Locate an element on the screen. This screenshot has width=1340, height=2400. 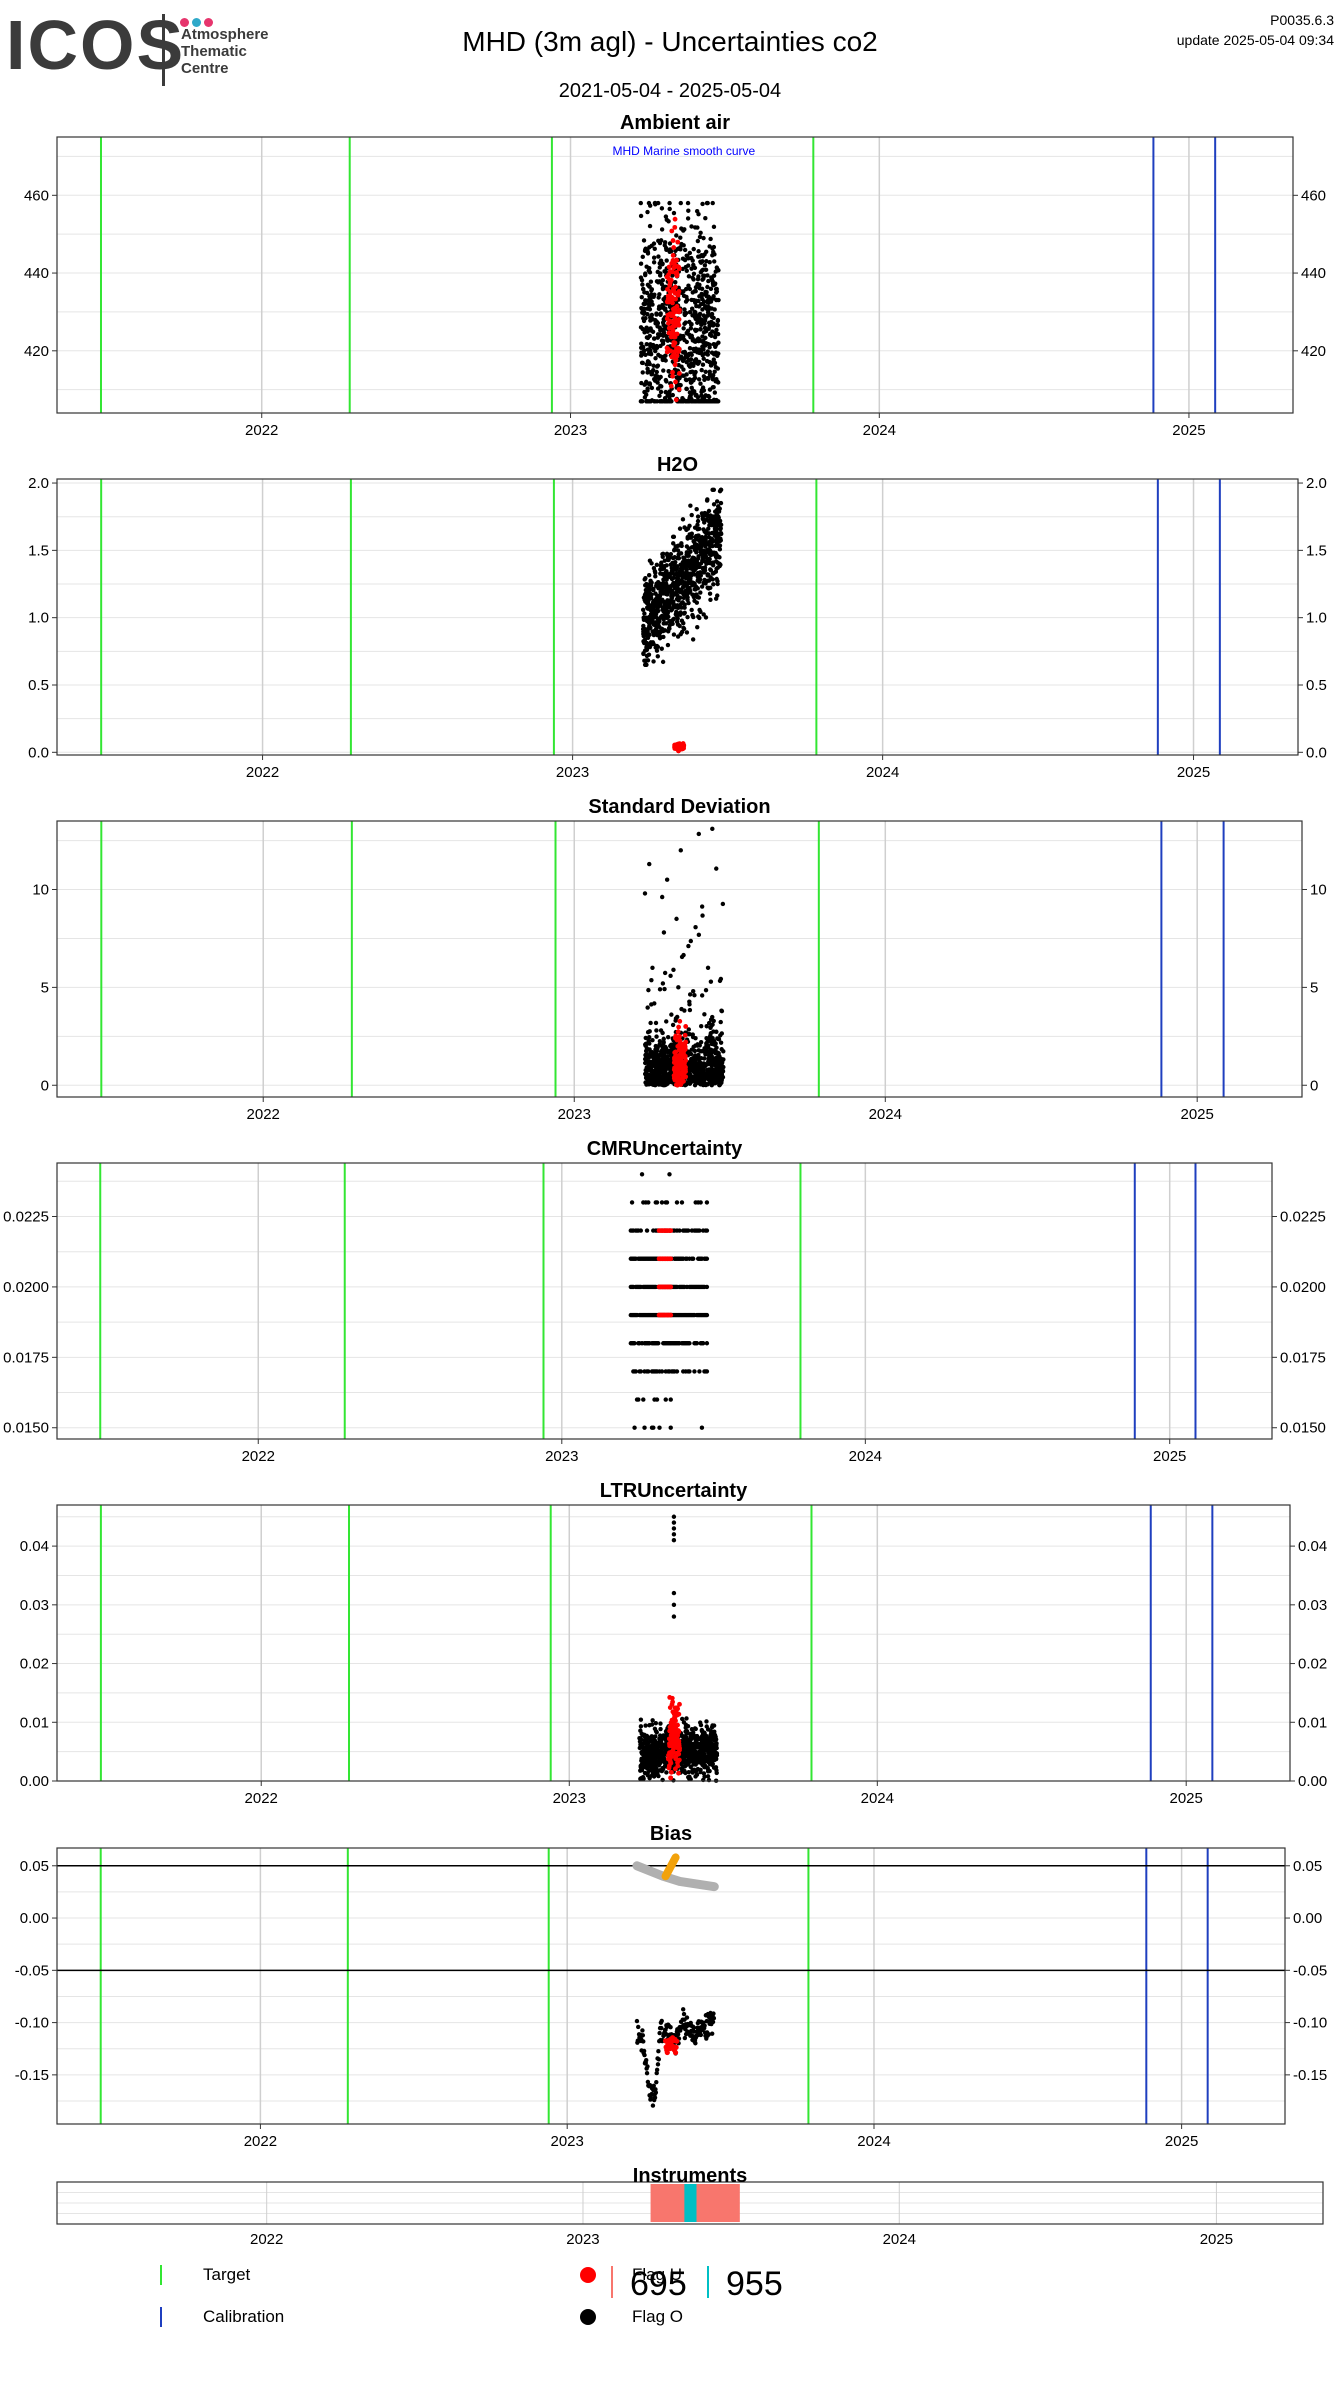
x-tick-label: 2023 is located at coordinates (570, 430).